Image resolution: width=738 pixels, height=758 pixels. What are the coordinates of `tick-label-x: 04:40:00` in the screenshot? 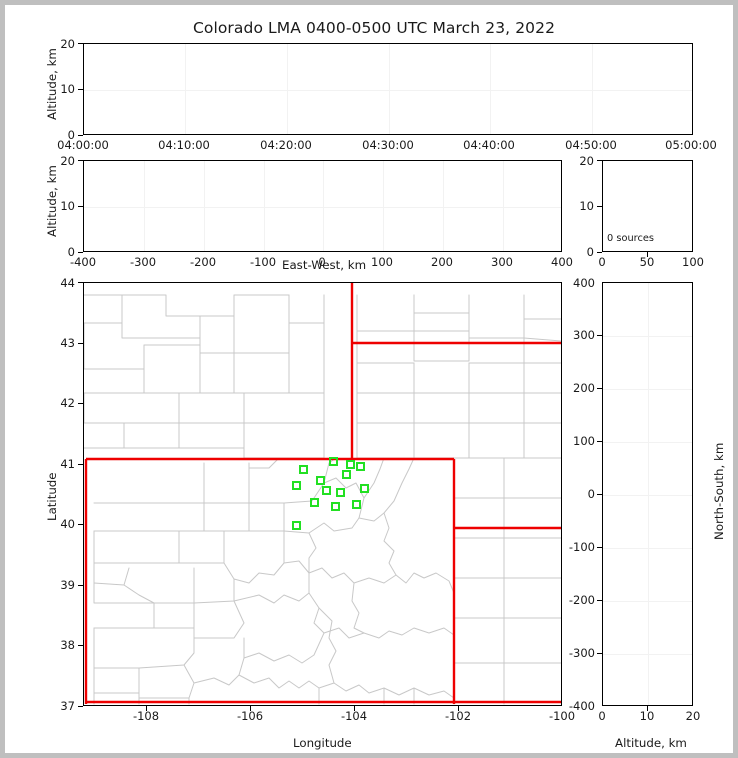 It's located at (489, 145).